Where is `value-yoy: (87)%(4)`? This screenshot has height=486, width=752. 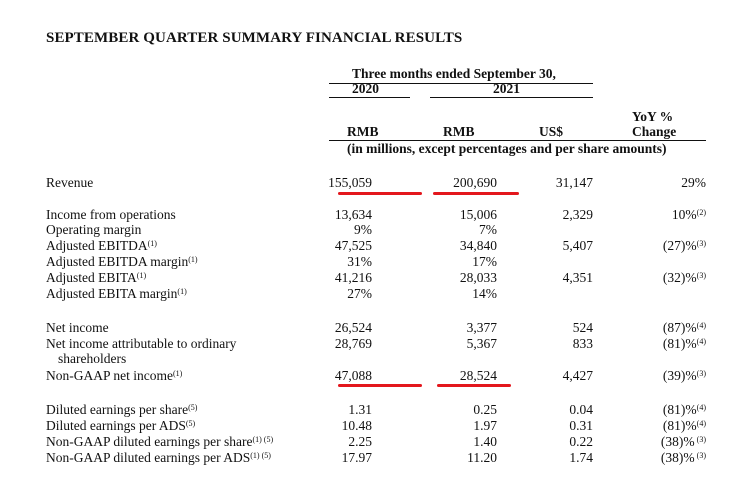
value-yoy: (87)%(4) is located at coordinates (684, 327).